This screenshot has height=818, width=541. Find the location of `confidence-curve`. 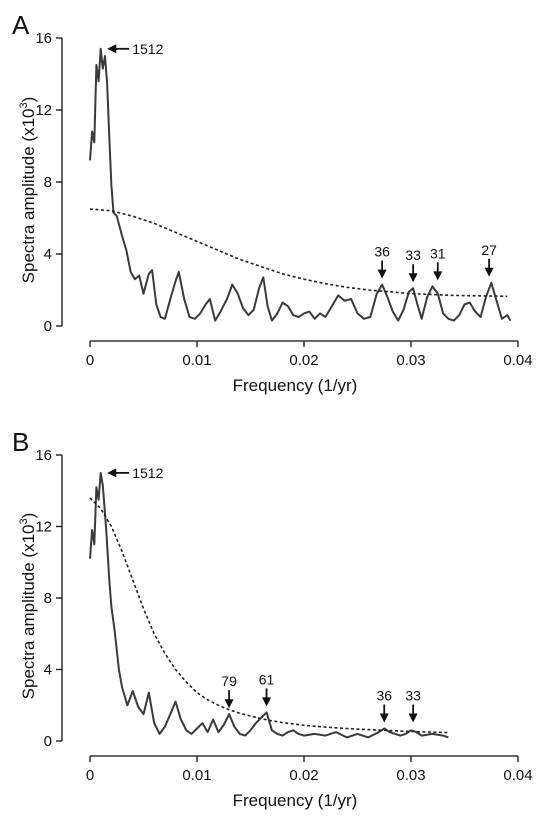

confidence-curve is located at coordinates (298, 253).